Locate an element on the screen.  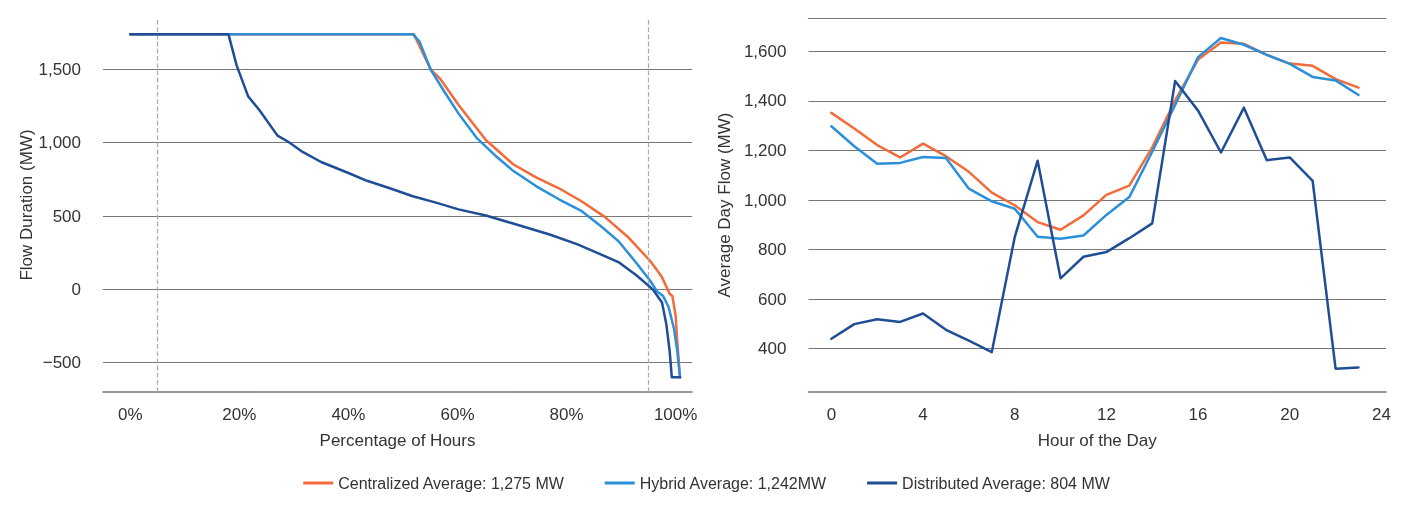
x-tick-label: 60% is located at coordinates (457, 414).